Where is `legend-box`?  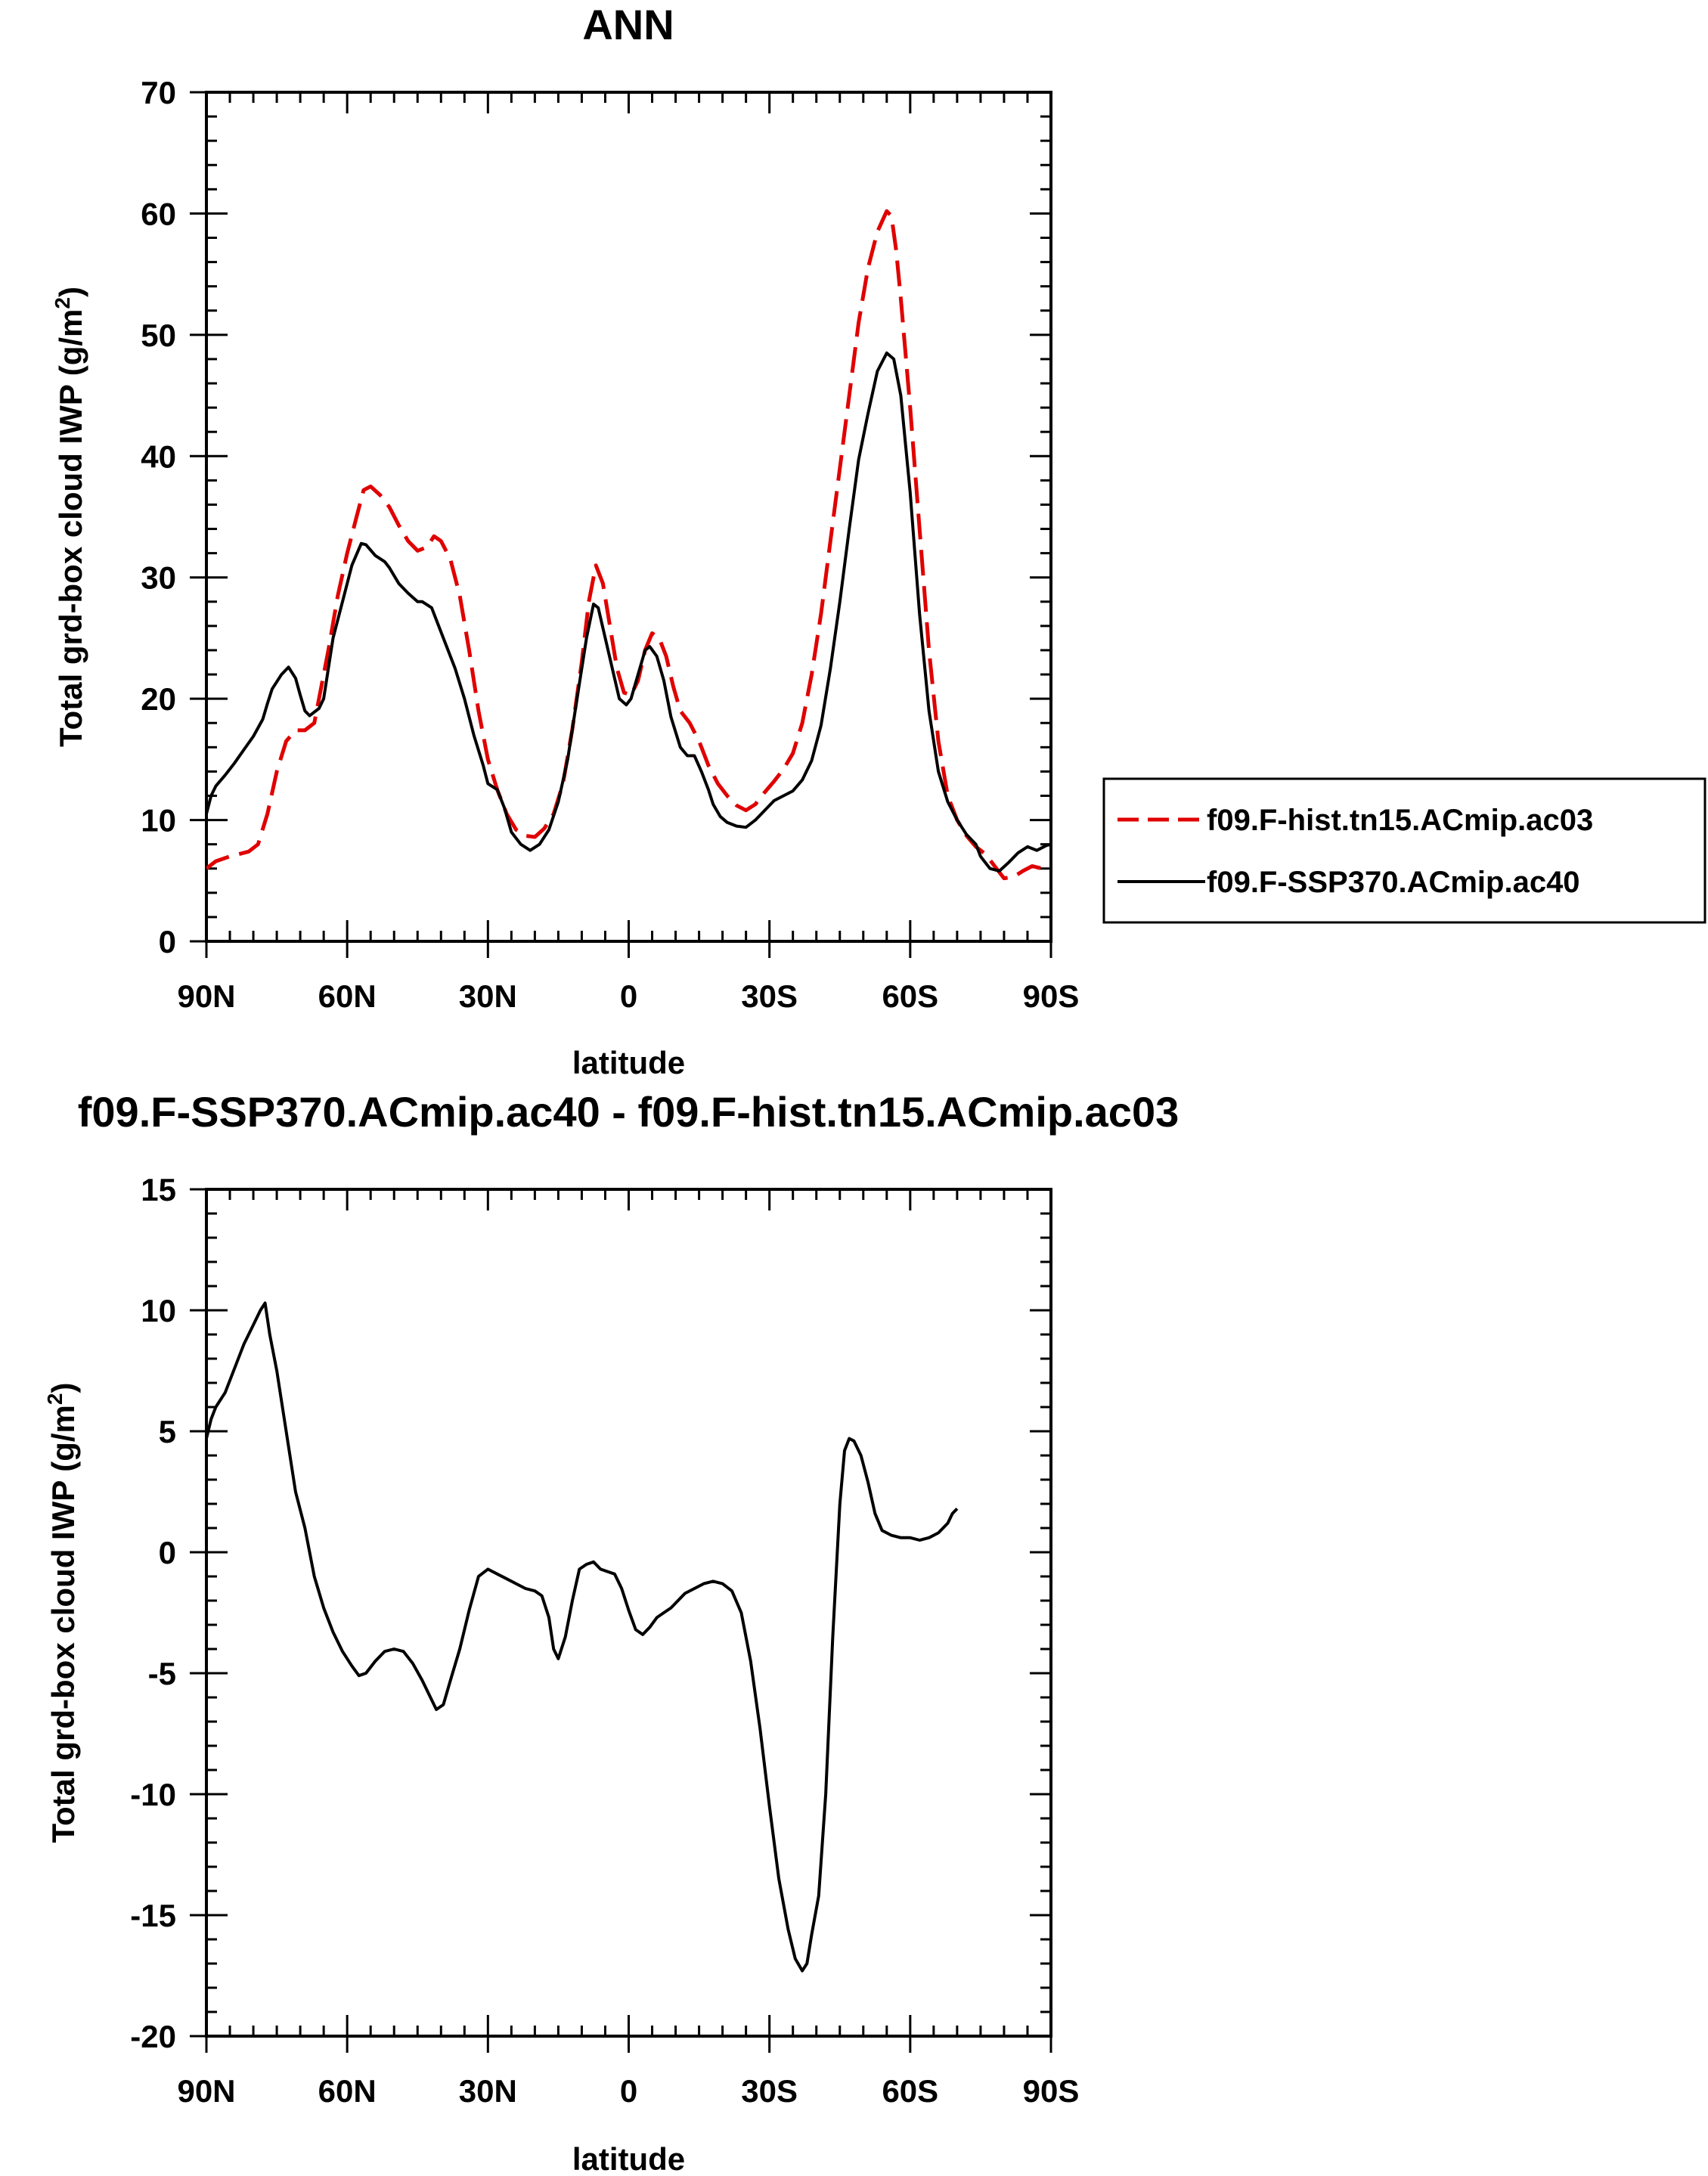 legend-box is located at coordinates (1404, 850).